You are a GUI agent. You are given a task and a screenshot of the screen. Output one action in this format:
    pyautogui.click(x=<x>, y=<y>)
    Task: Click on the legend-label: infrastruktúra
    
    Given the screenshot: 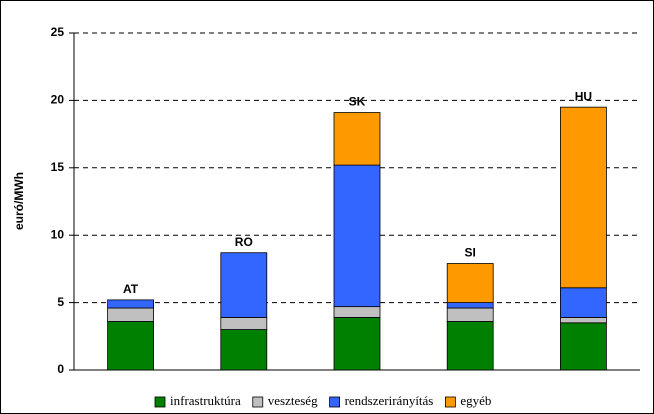 What is the action you would take?
    pyautogui.click(x=205, y=400)
    